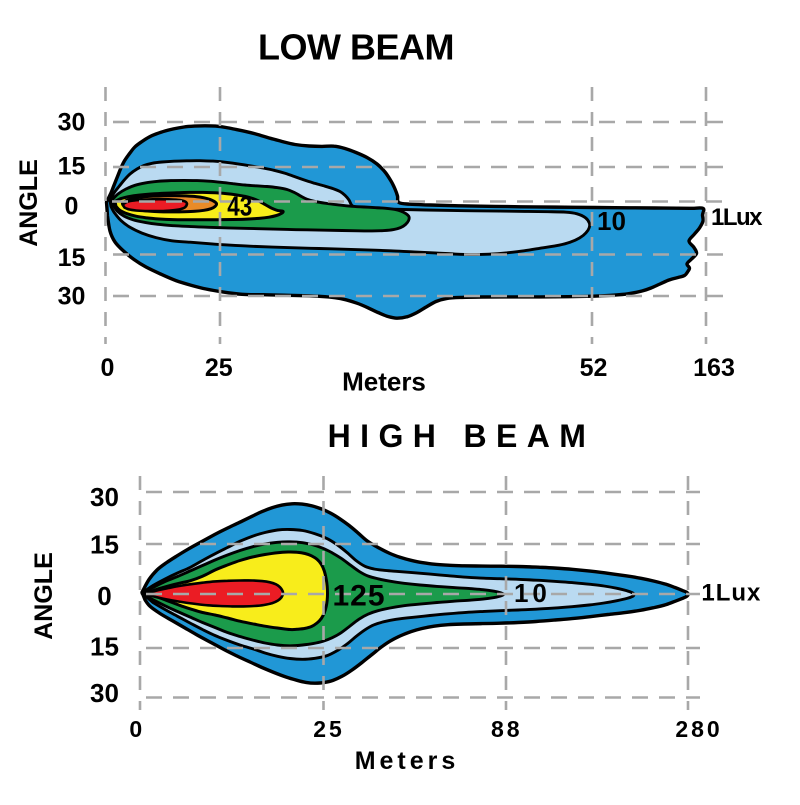  What do you see at coordinates (356, 47) in the screenshot?
I see `svg-text: LOW BEAM` at bounding box center [356, 47].